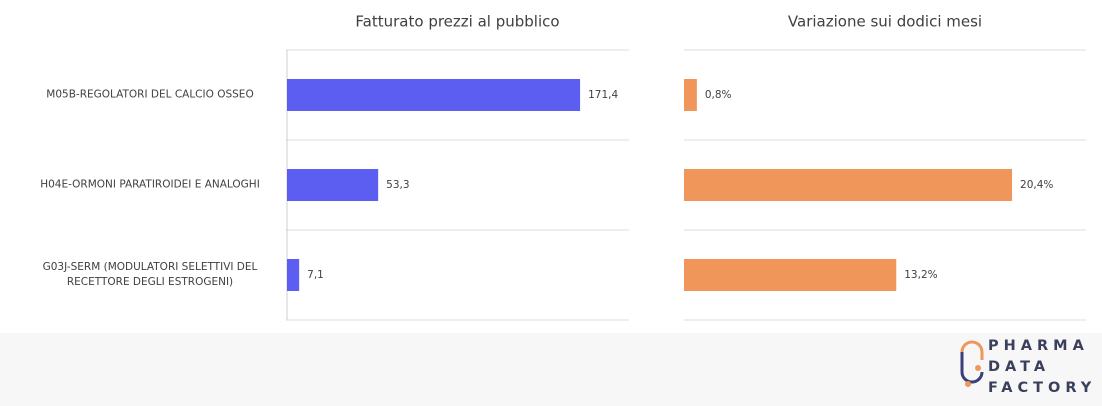  What do you see at coordinates (150, 94) in the screenshot?
I see `category-label: M05B-REGOLATORI DEL CALCIO OSSEO` at bounding box center [150, 94].